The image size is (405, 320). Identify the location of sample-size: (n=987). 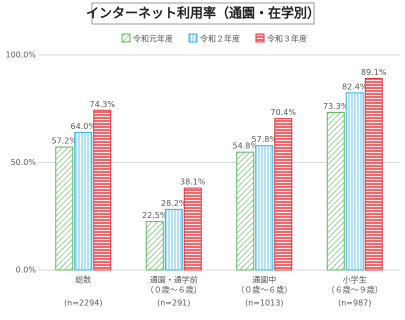
(354, 303).